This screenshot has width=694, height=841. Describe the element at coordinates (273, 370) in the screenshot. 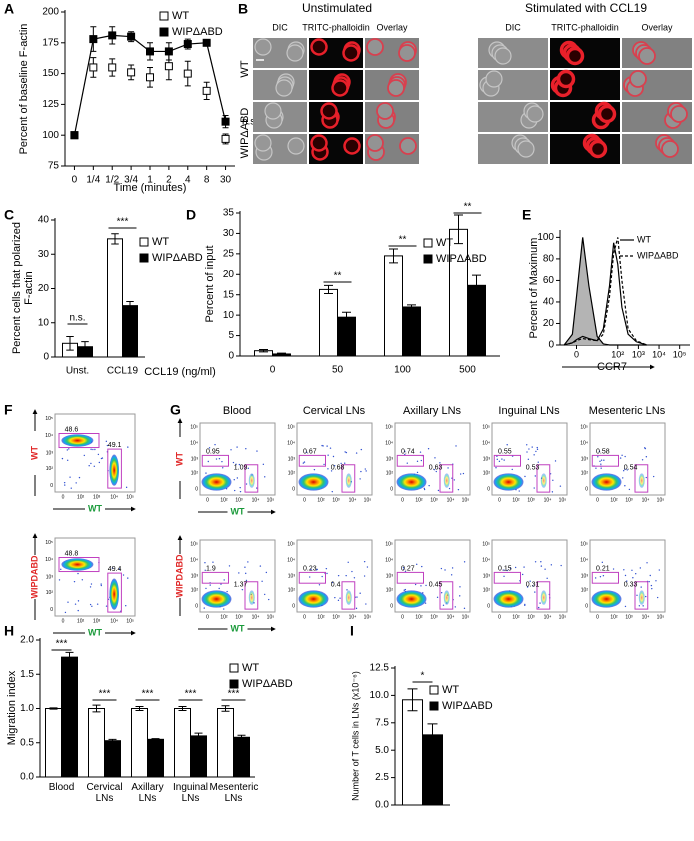

I see `x-tick-label: 0` at that location.